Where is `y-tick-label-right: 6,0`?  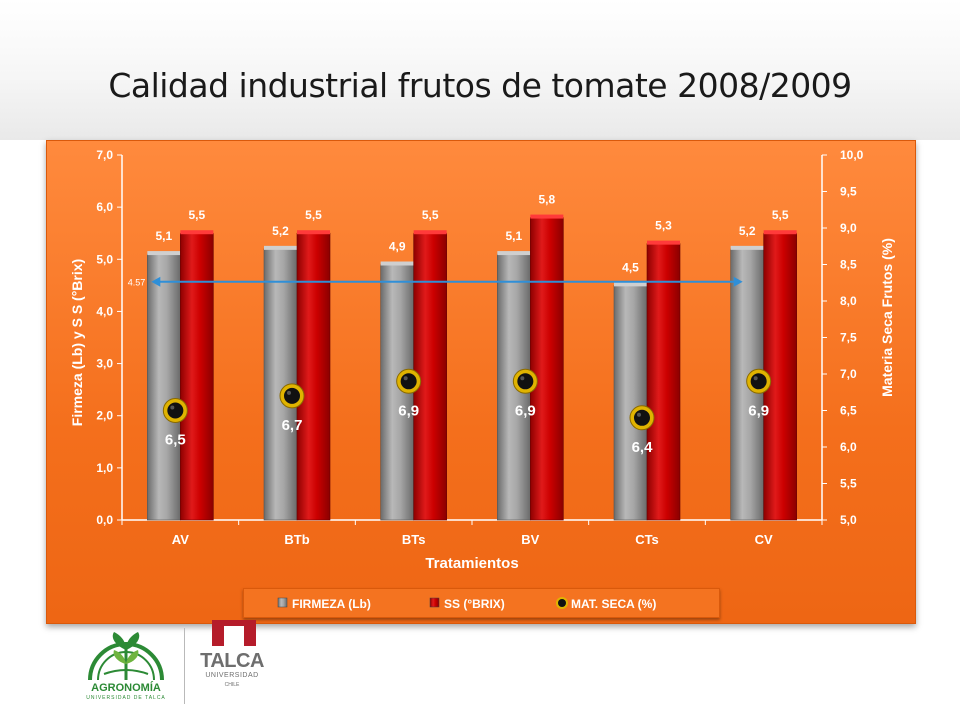 y-tick-label-right: 6,0 is located at coordinates (848, 447).